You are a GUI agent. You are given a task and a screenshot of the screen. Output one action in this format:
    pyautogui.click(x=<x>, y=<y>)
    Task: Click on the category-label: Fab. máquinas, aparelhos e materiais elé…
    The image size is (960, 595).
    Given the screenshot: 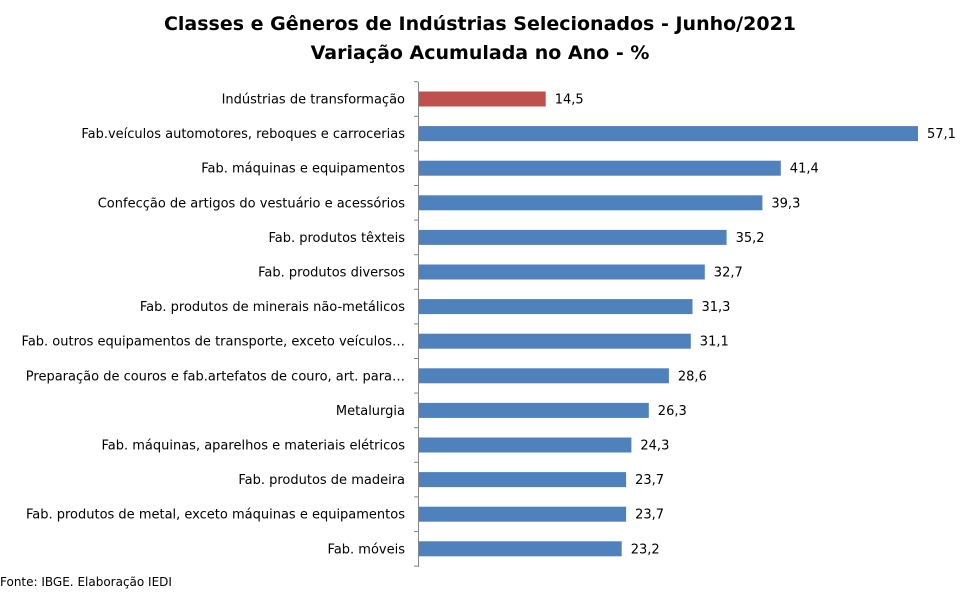 What is the action you would take?
    pyautogui.click(x=253, y=446)
    